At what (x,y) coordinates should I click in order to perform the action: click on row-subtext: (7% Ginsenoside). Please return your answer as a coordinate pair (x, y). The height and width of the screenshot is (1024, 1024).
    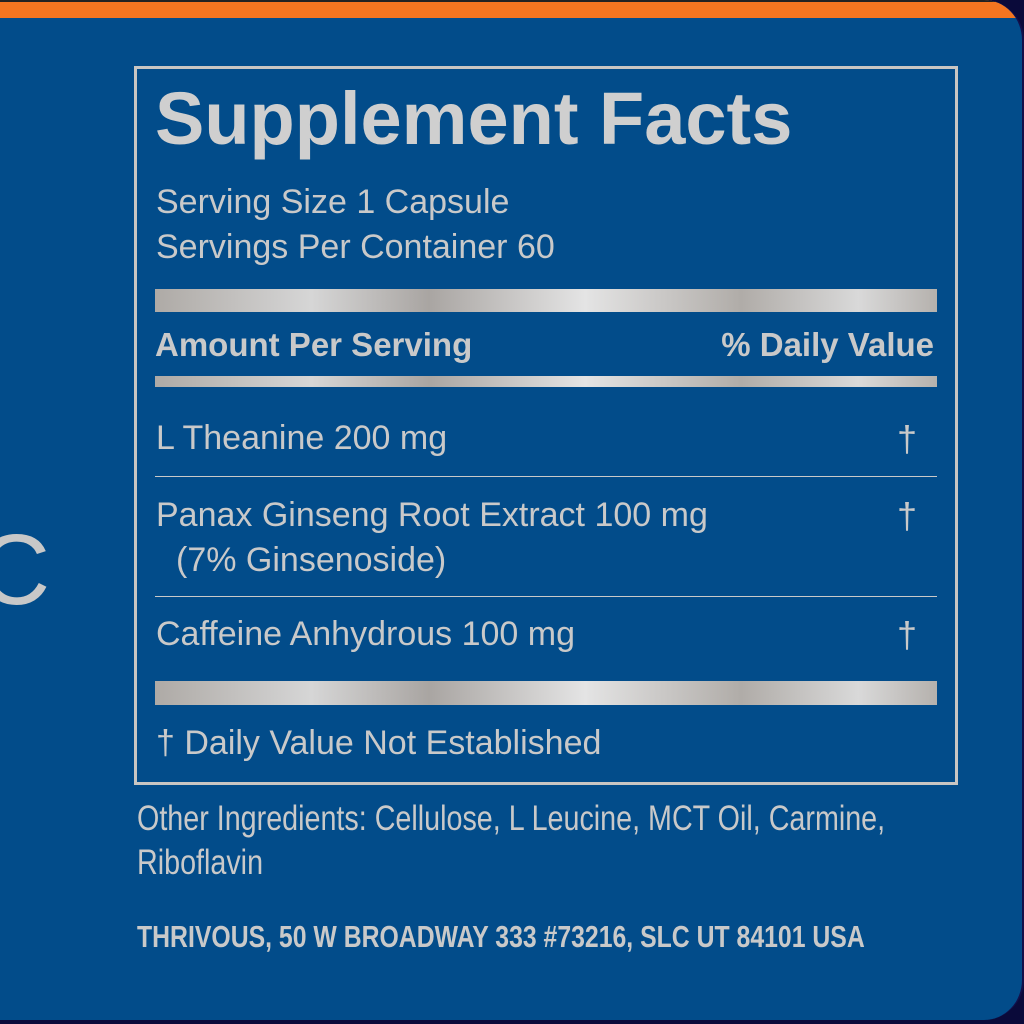
    Looking at the image, I should click on (311, 560).